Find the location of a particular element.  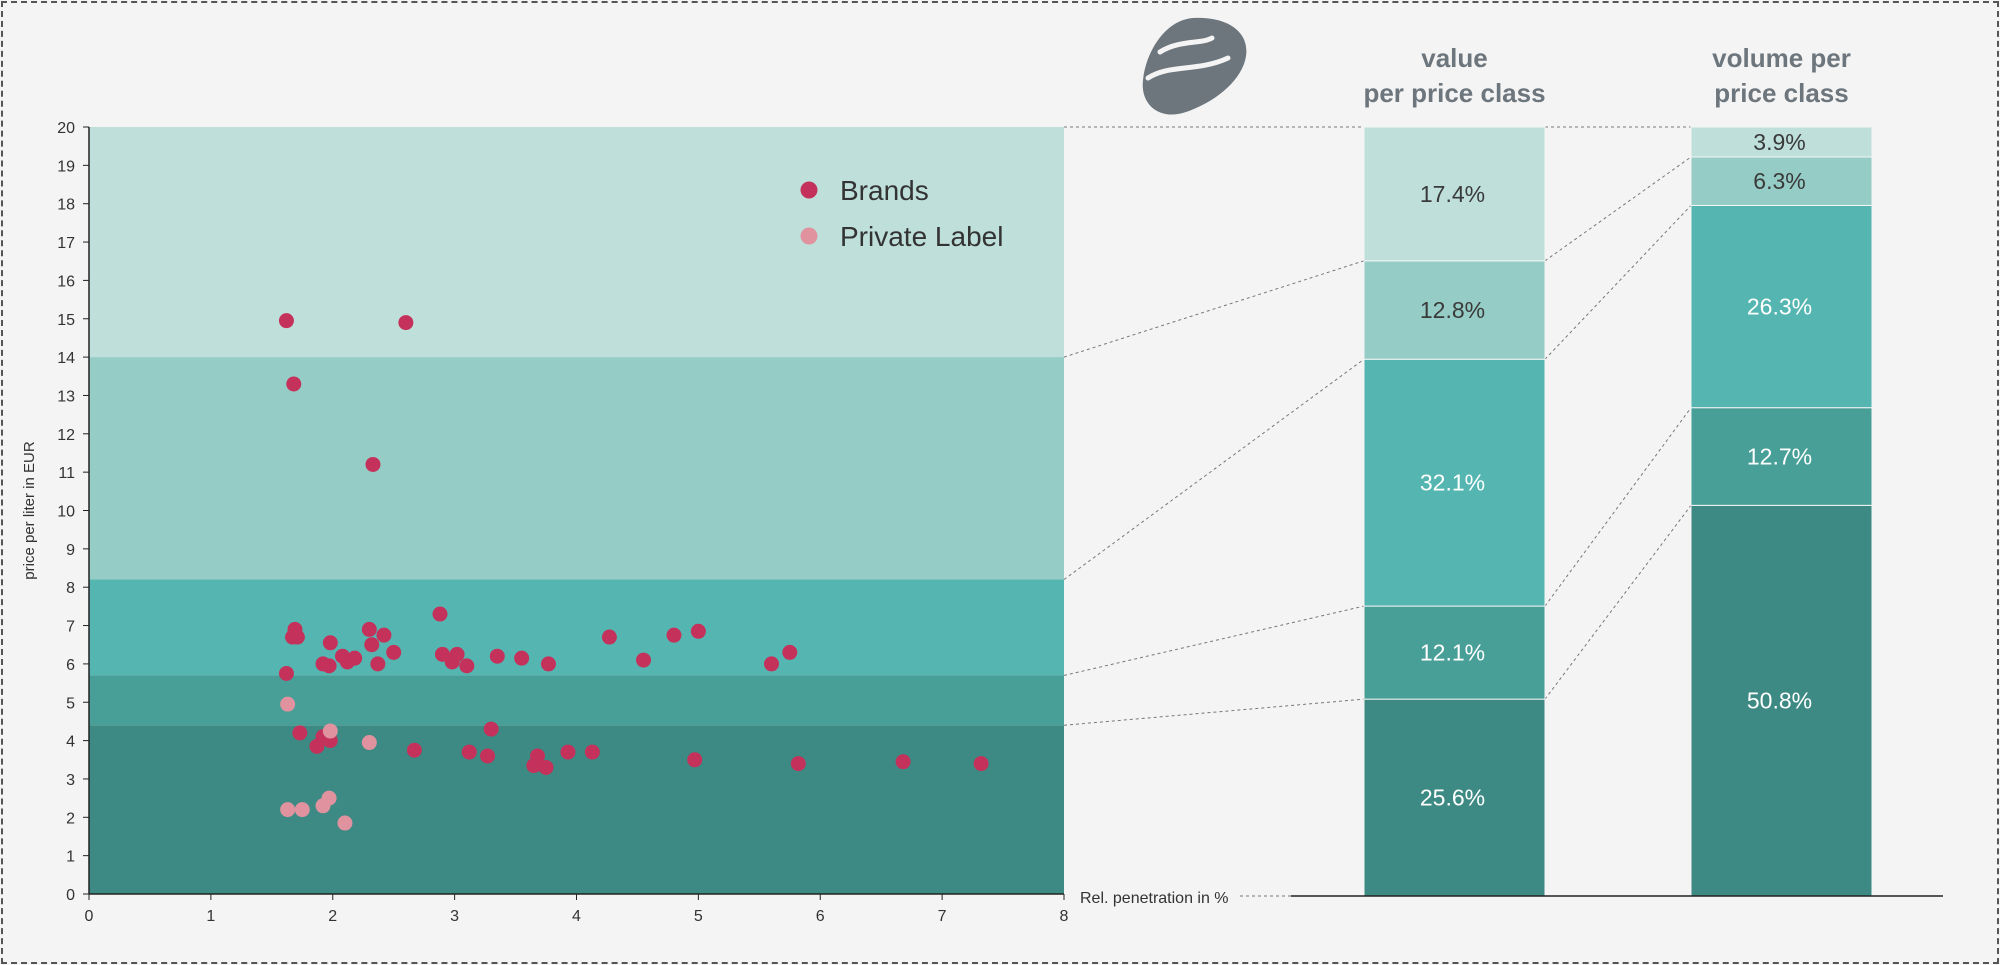

bar-segment-label: 50.8% is located at coordinates (1779, 701).